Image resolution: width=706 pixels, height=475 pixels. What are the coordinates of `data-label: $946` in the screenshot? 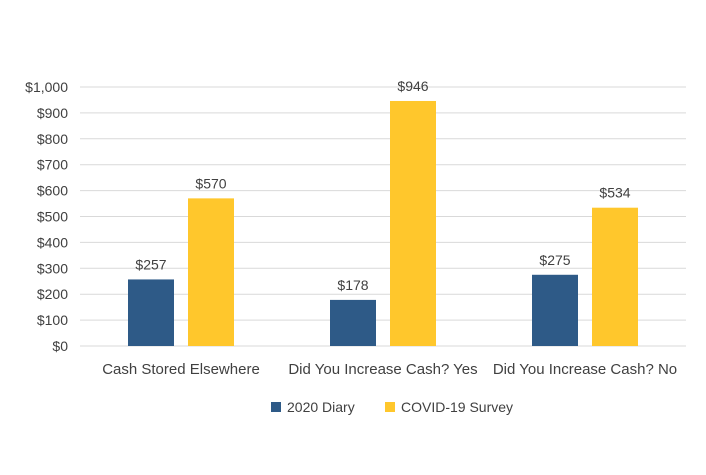 It's located at (412, 86).